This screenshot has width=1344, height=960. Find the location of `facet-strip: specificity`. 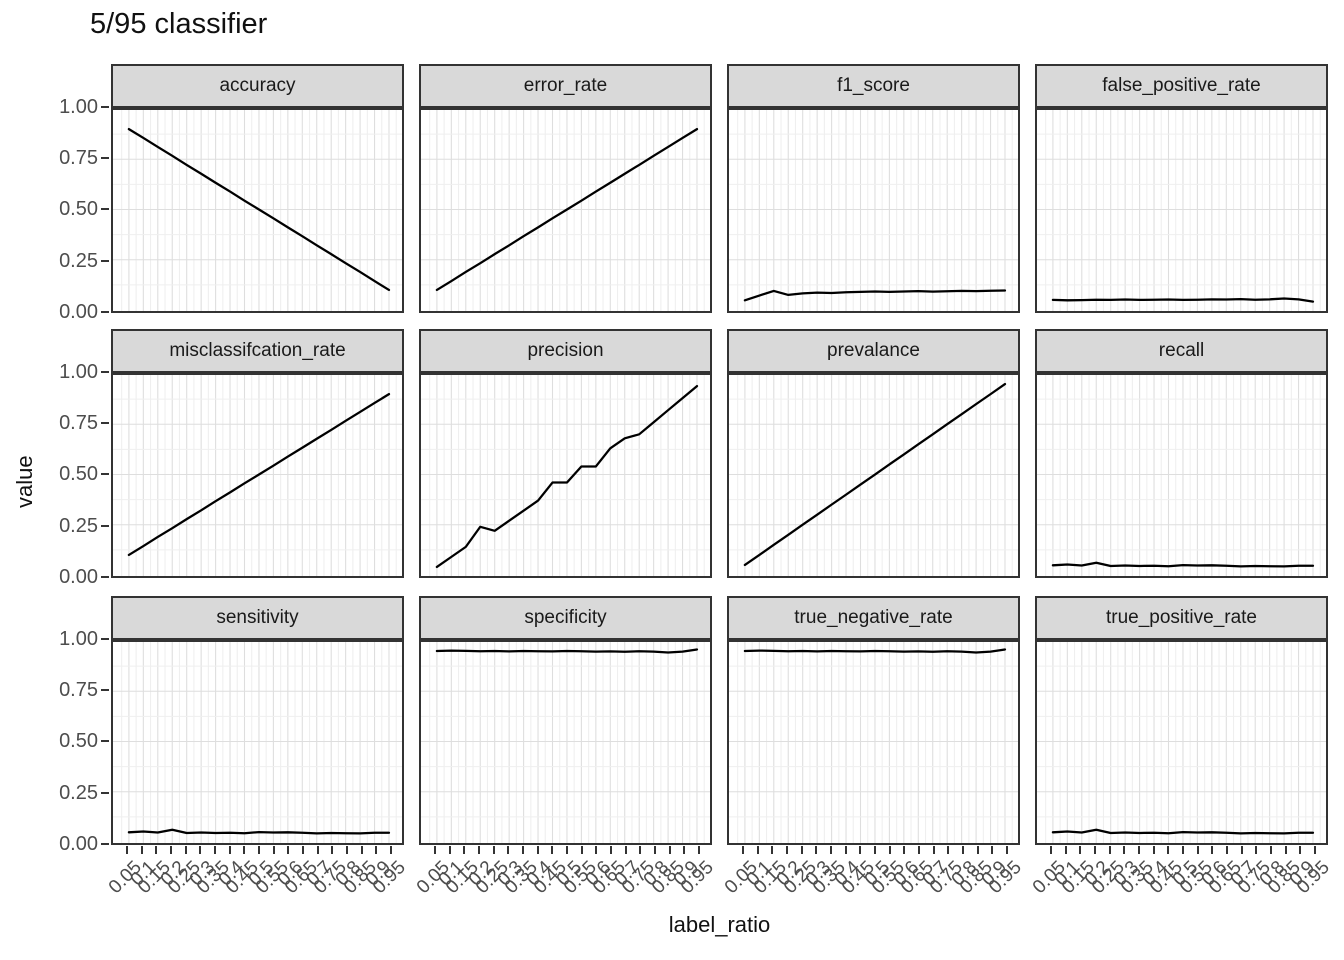

facet-strip: specificity is located at coordinates (565, 618).